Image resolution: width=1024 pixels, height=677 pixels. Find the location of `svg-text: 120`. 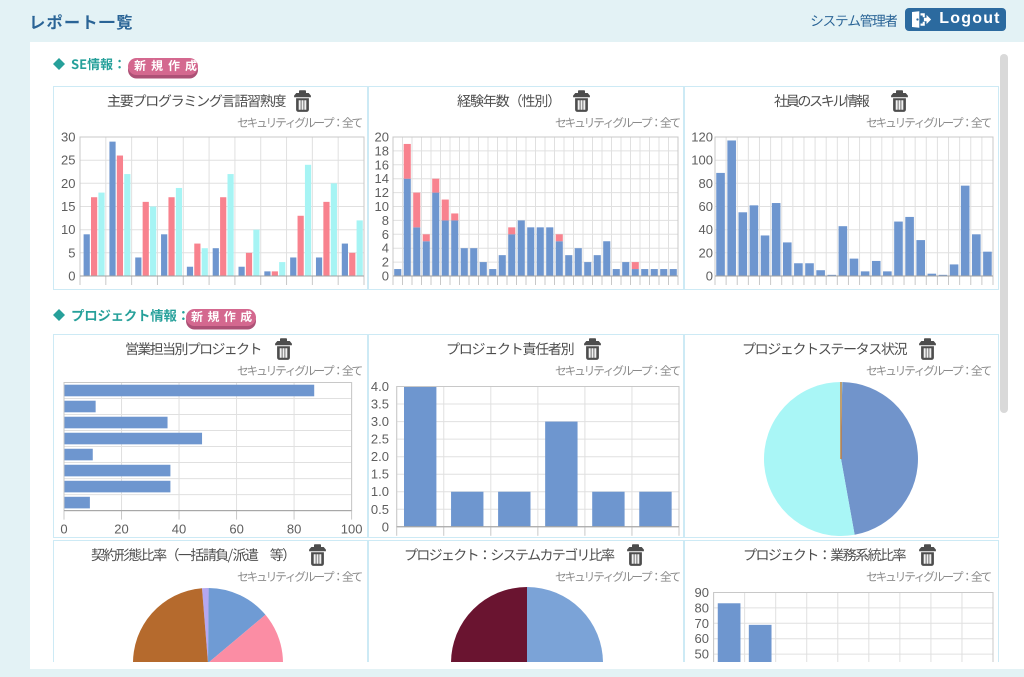

svg-text: 120 is located at coordinates (702, 137).